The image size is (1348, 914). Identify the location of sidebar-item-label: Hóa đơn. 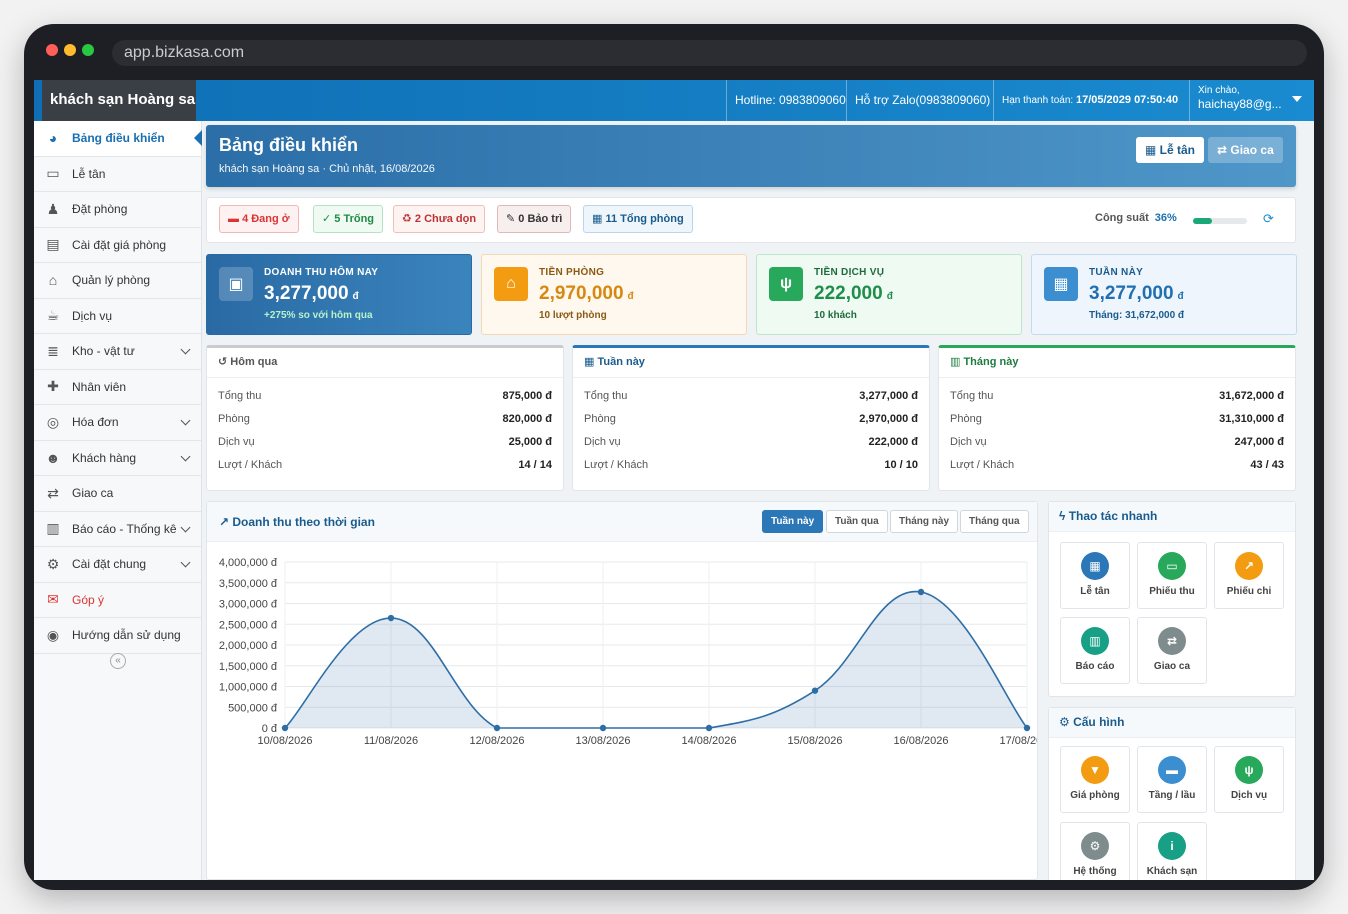
(95, 422).